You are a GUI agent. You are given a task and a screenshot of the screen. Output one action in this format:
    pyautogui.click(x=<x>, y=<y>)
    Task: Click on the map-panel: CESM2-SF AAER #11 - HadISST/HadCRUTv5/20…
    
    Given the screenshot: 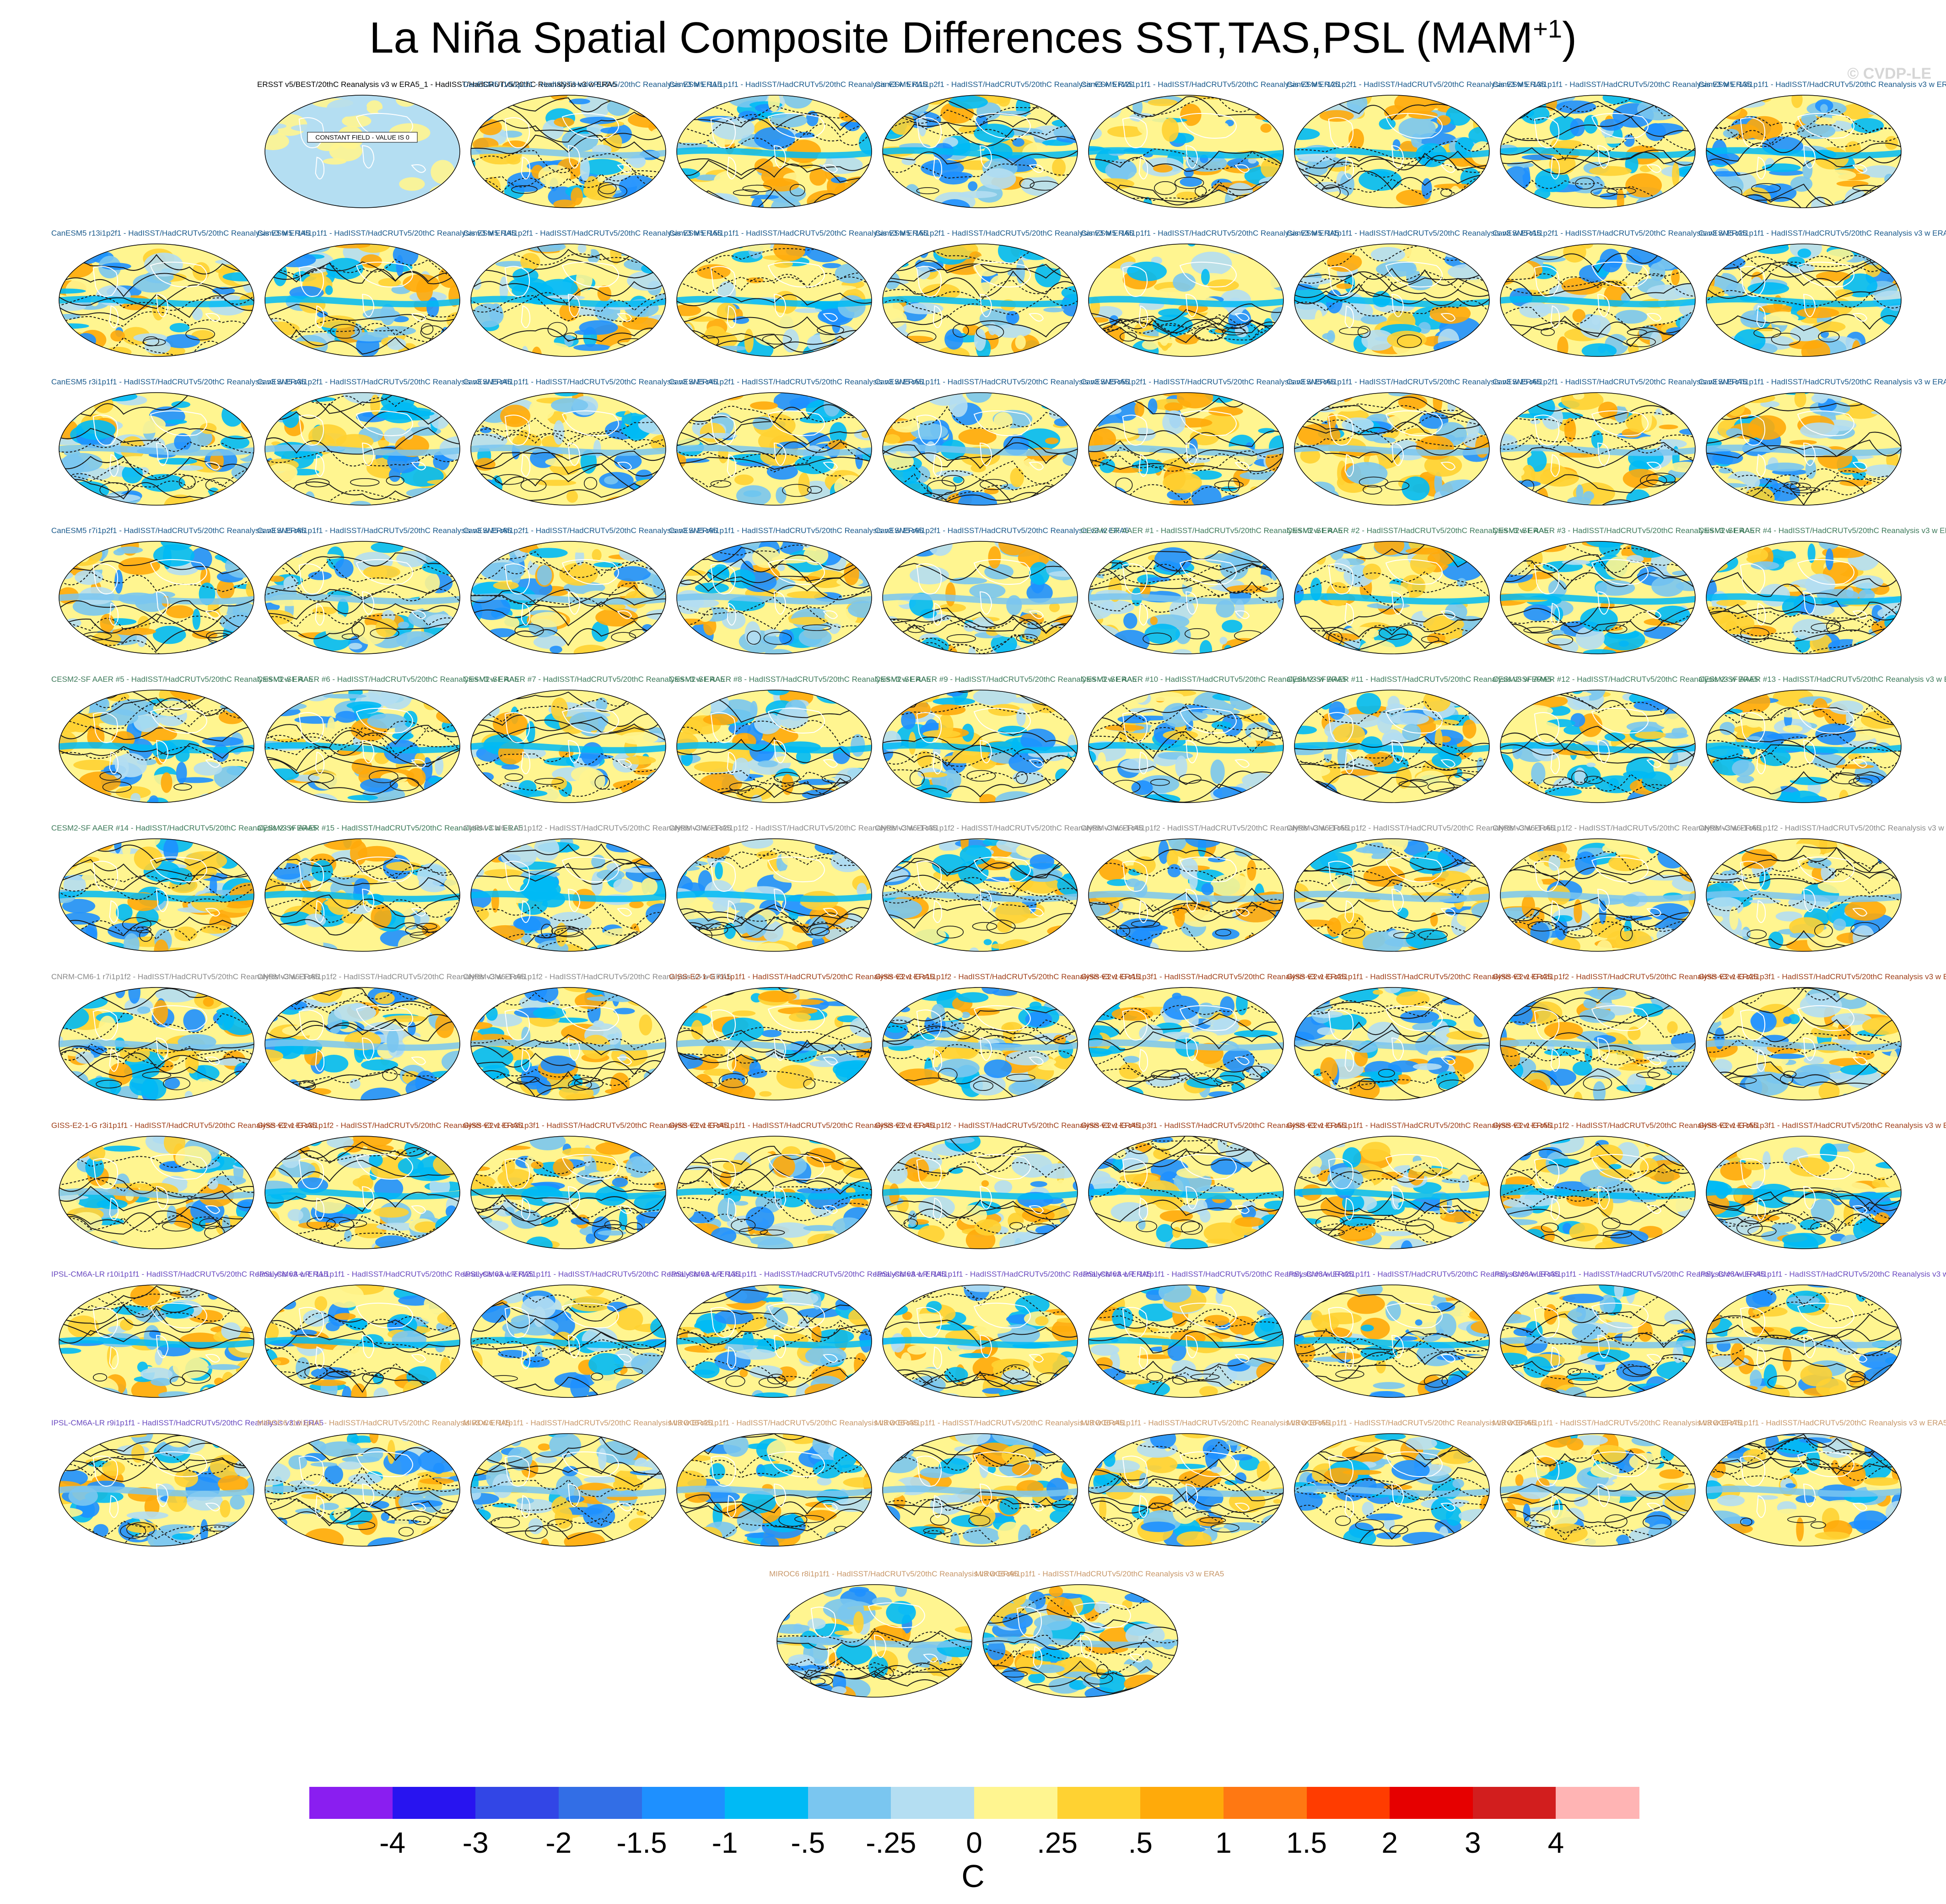 What is the action you would take?
    pyautogui.click(x=1419, y=737)
    